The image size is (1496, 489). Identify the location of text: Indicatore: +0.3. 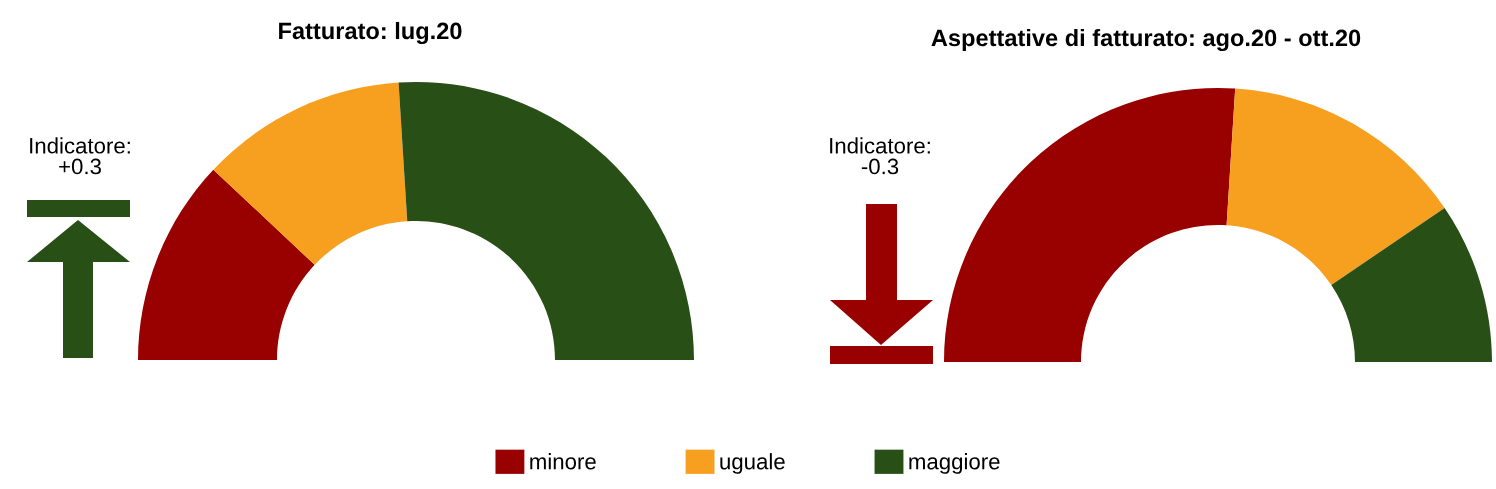
(80, 156).